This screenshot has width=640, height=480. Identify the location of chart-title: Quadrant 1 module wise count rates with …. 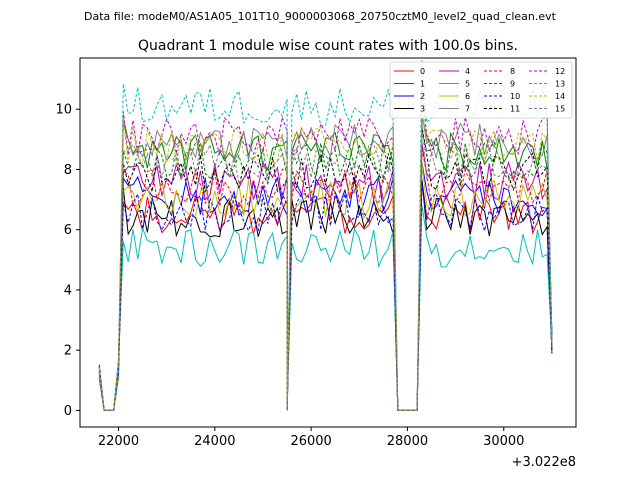
(328, 46).